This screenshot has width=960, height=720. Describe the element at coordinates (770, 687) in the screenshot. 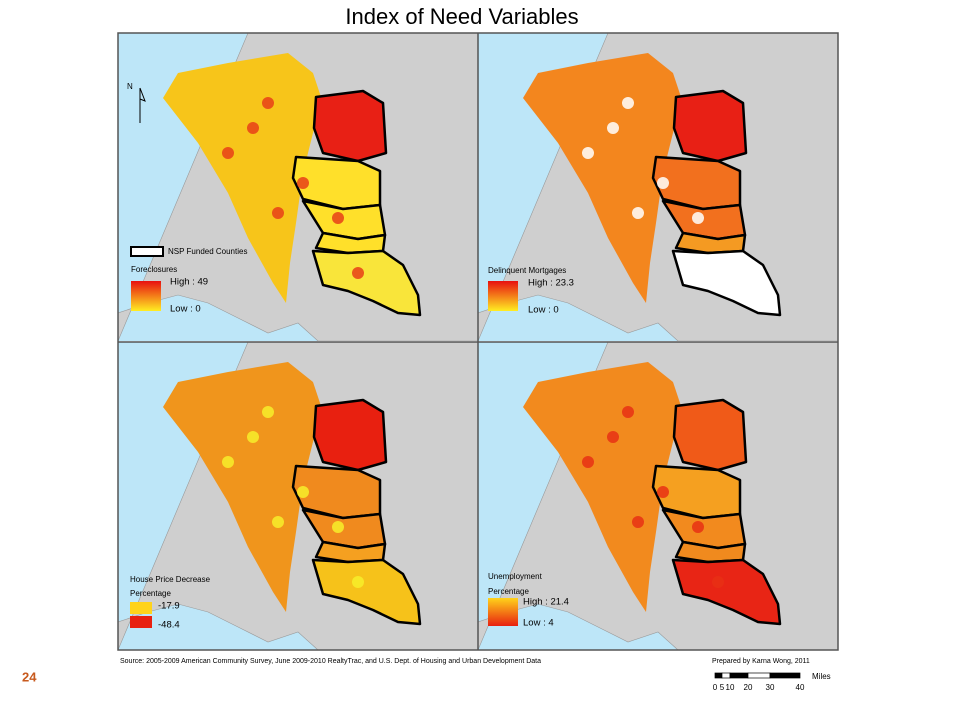

I see `scale-label: 30` at that location.